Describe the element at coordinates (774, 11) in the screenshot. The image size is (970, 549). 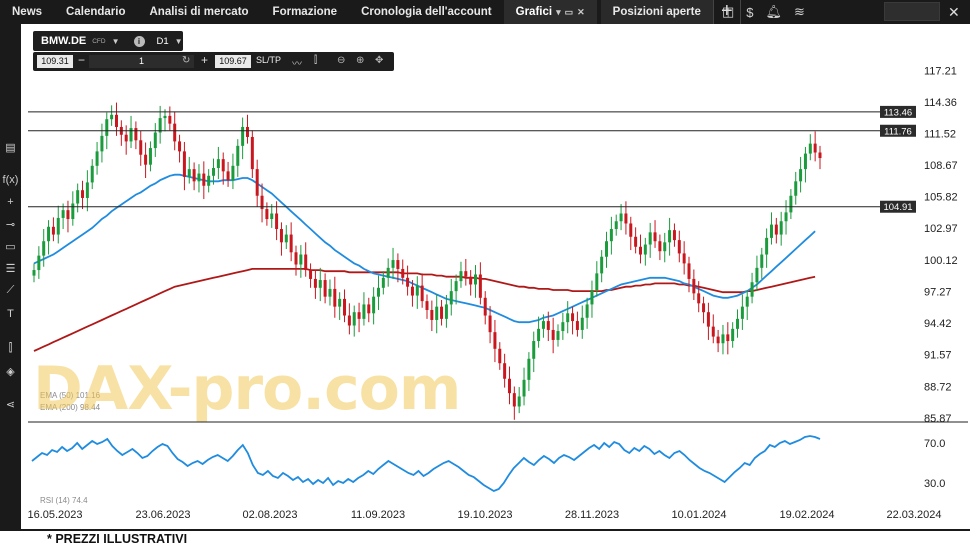
I see `bell-icon: 🔔︎` at that location.